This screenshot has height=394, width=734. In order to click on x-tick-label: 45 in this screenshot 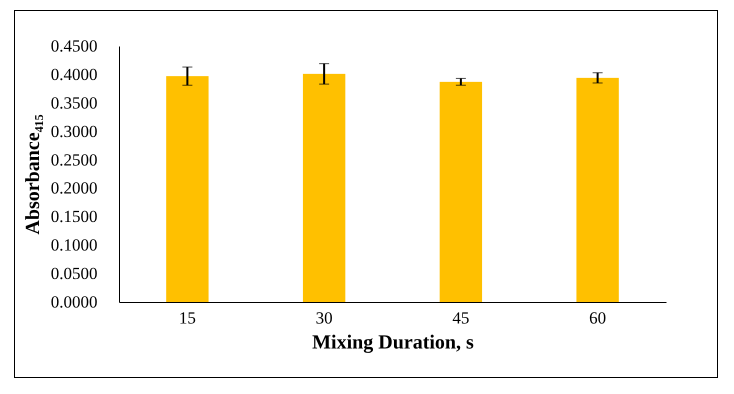, I will do `click(461, 318)`.